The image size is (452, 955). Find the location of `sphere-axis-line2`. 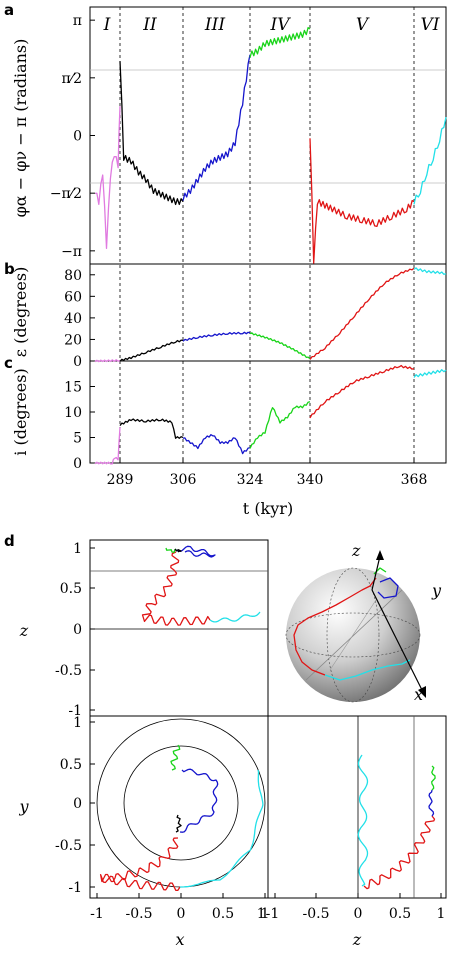

sphere-axis-line2 is located at coordinates (353, 635).